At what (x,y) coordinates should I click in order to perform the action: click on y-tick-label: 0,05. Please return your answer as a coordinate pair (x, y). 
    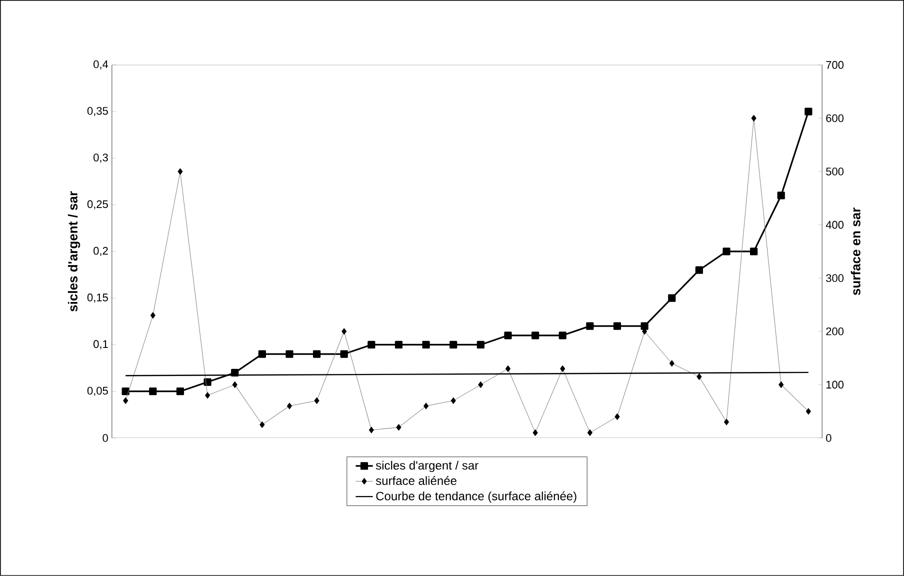
    Looking at the image, I should click on (97, 391).